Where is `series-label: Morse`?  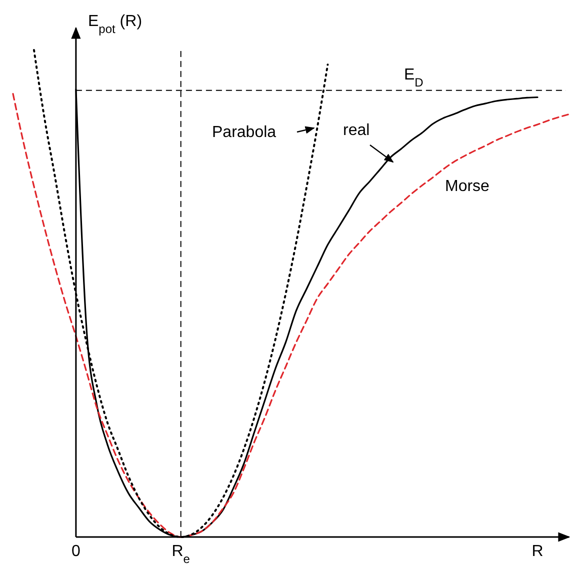 series-label: Morse is located at coordinates (467, 186).